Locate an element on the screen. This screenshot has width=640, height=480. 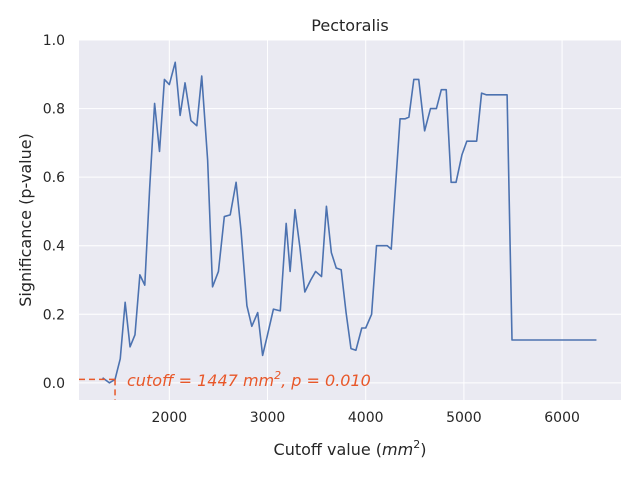
annotation-part2: , p = 0.010 is located at coordinates (326, 380).